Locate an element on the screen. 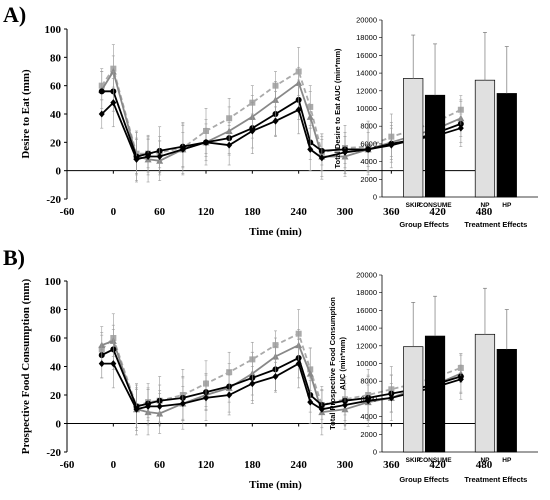  y-tick-label: 20 is located at coordinates (56, 396).